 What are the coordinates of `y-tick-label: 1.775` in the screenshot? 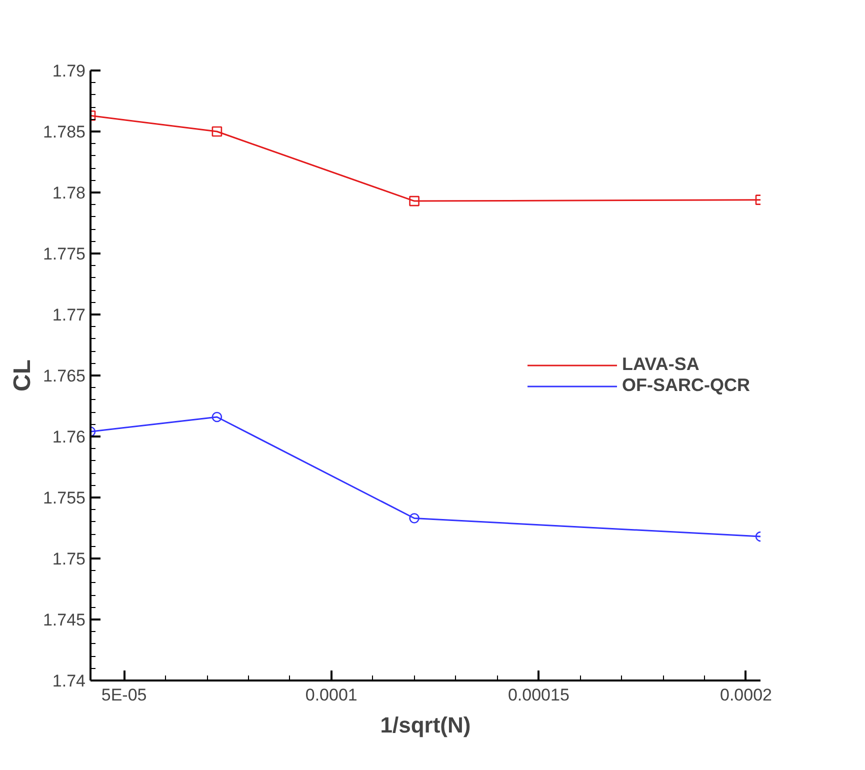 It's located at (64, 254).